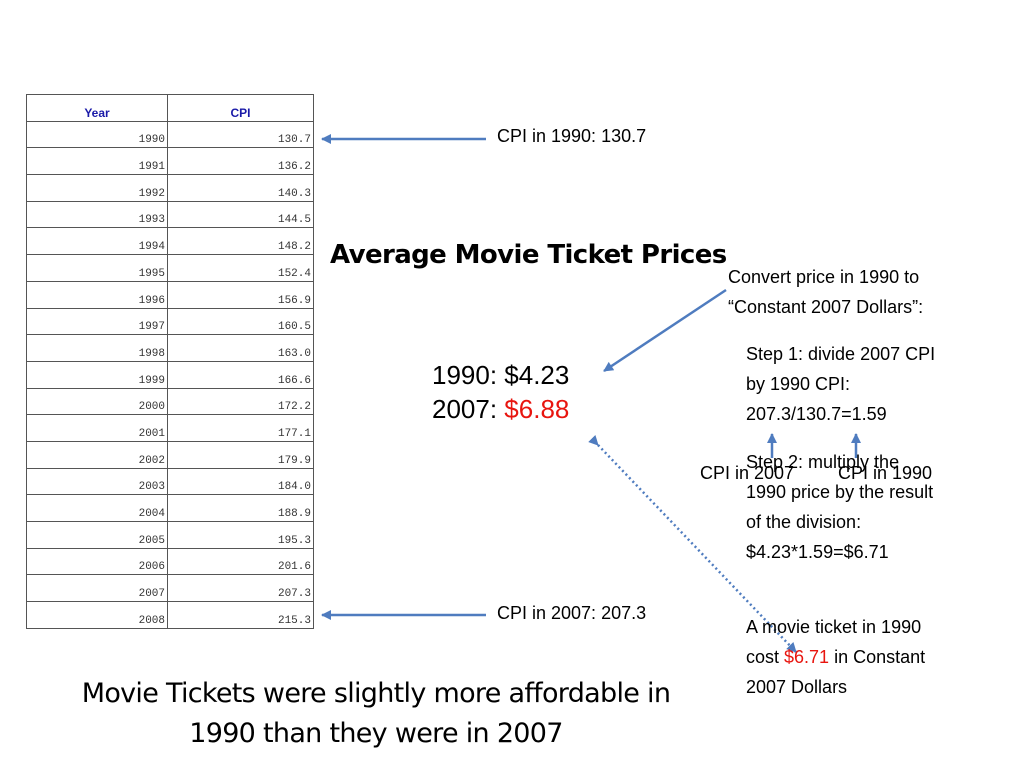 The width and height of the screenshot is (1024, 768). I want to click on cell-cpi: 136.2, so click(240, 161).